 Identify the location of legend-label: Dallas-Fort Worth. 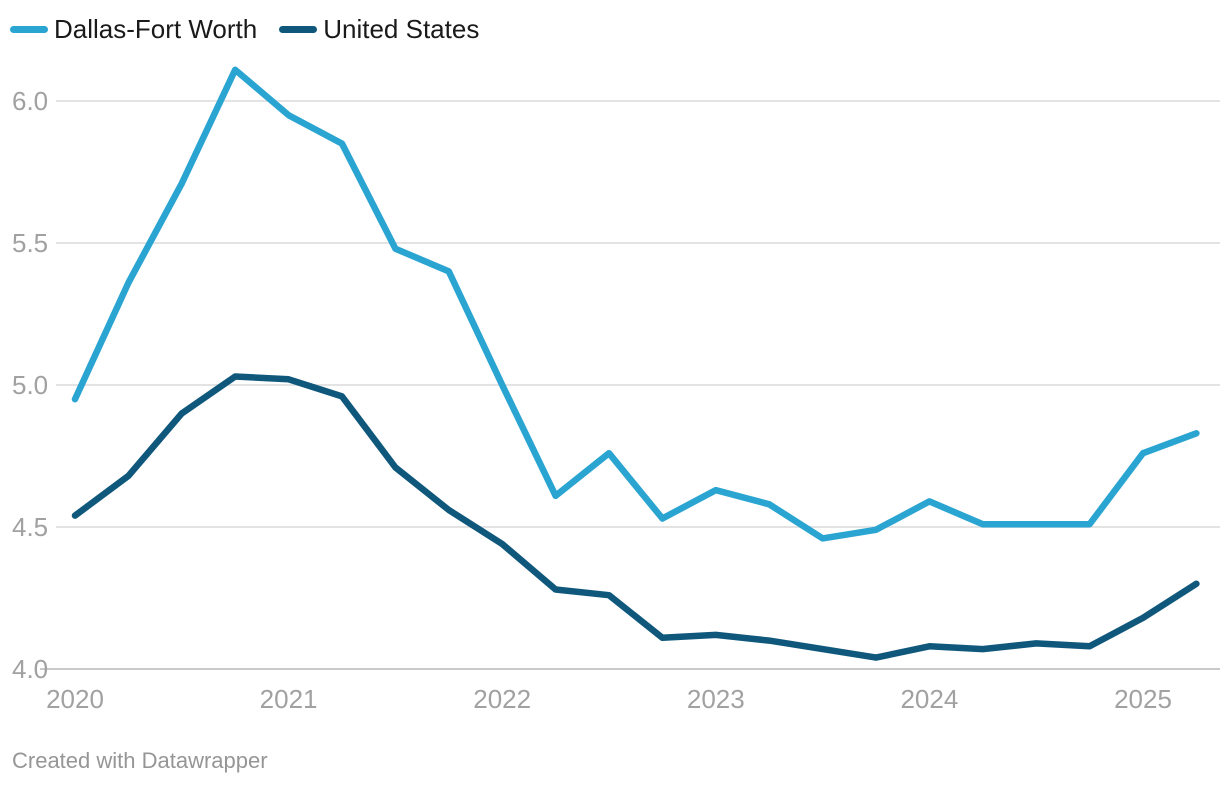
(156, 29).